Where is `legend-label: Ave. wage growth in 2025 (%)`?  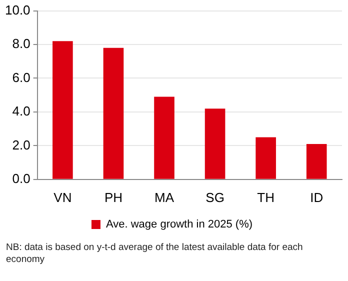 legend-label: Ave. wage growth in 2025 (%) is located at coordinates (179, 224).